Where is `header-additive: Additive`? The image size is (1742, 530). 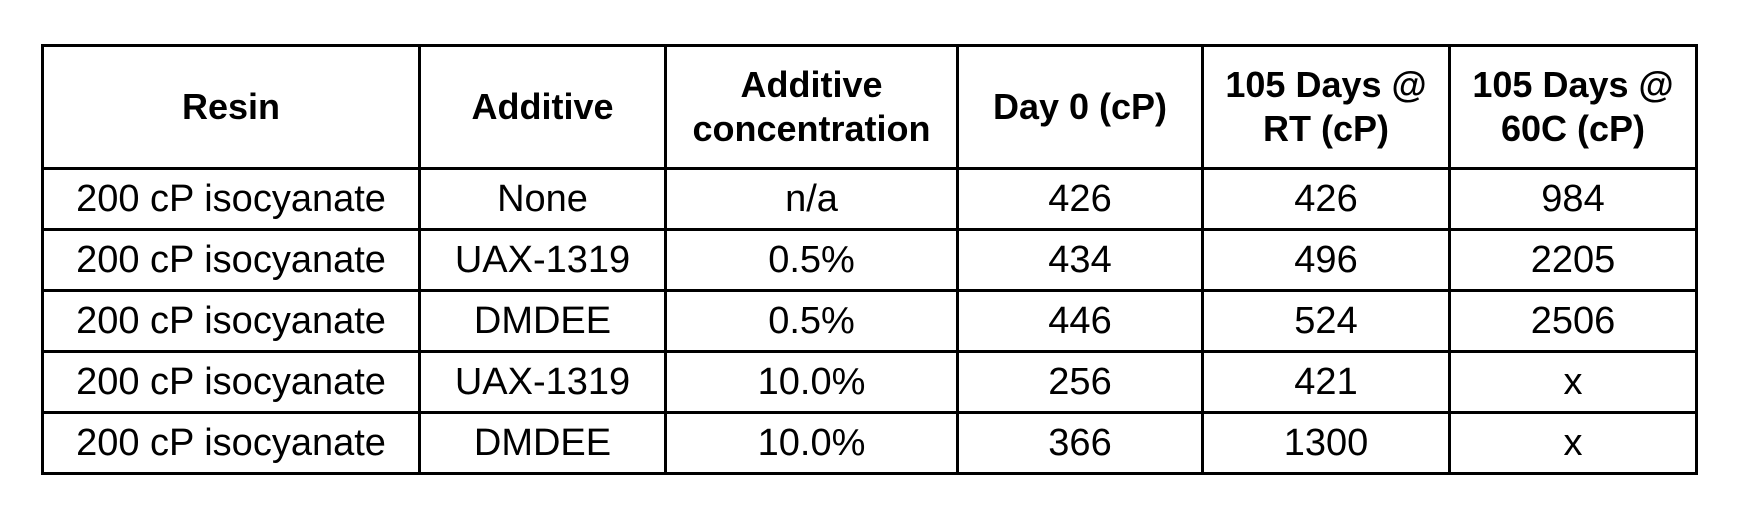
header-additive: Additive is located at coordinates (542, 107).